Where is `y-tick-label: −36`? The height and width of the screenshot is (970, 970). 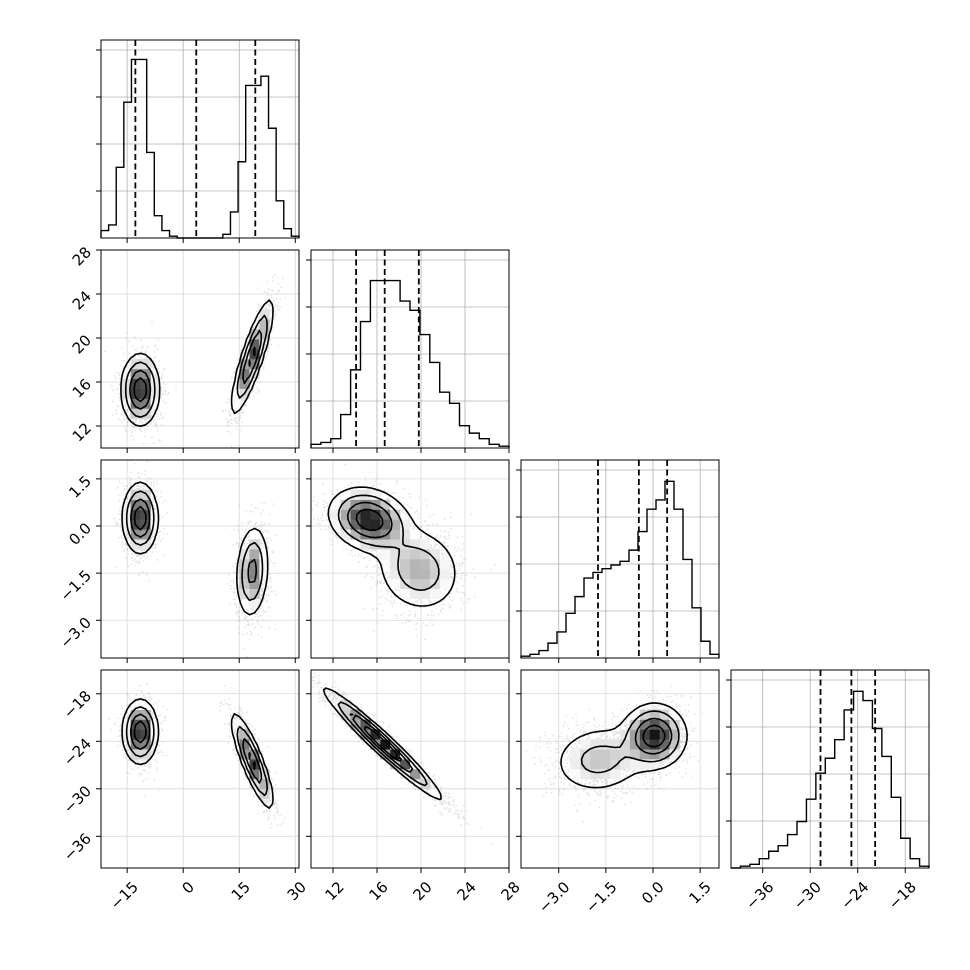
y-tick-label: −36 is located at coordinates (77, 847).